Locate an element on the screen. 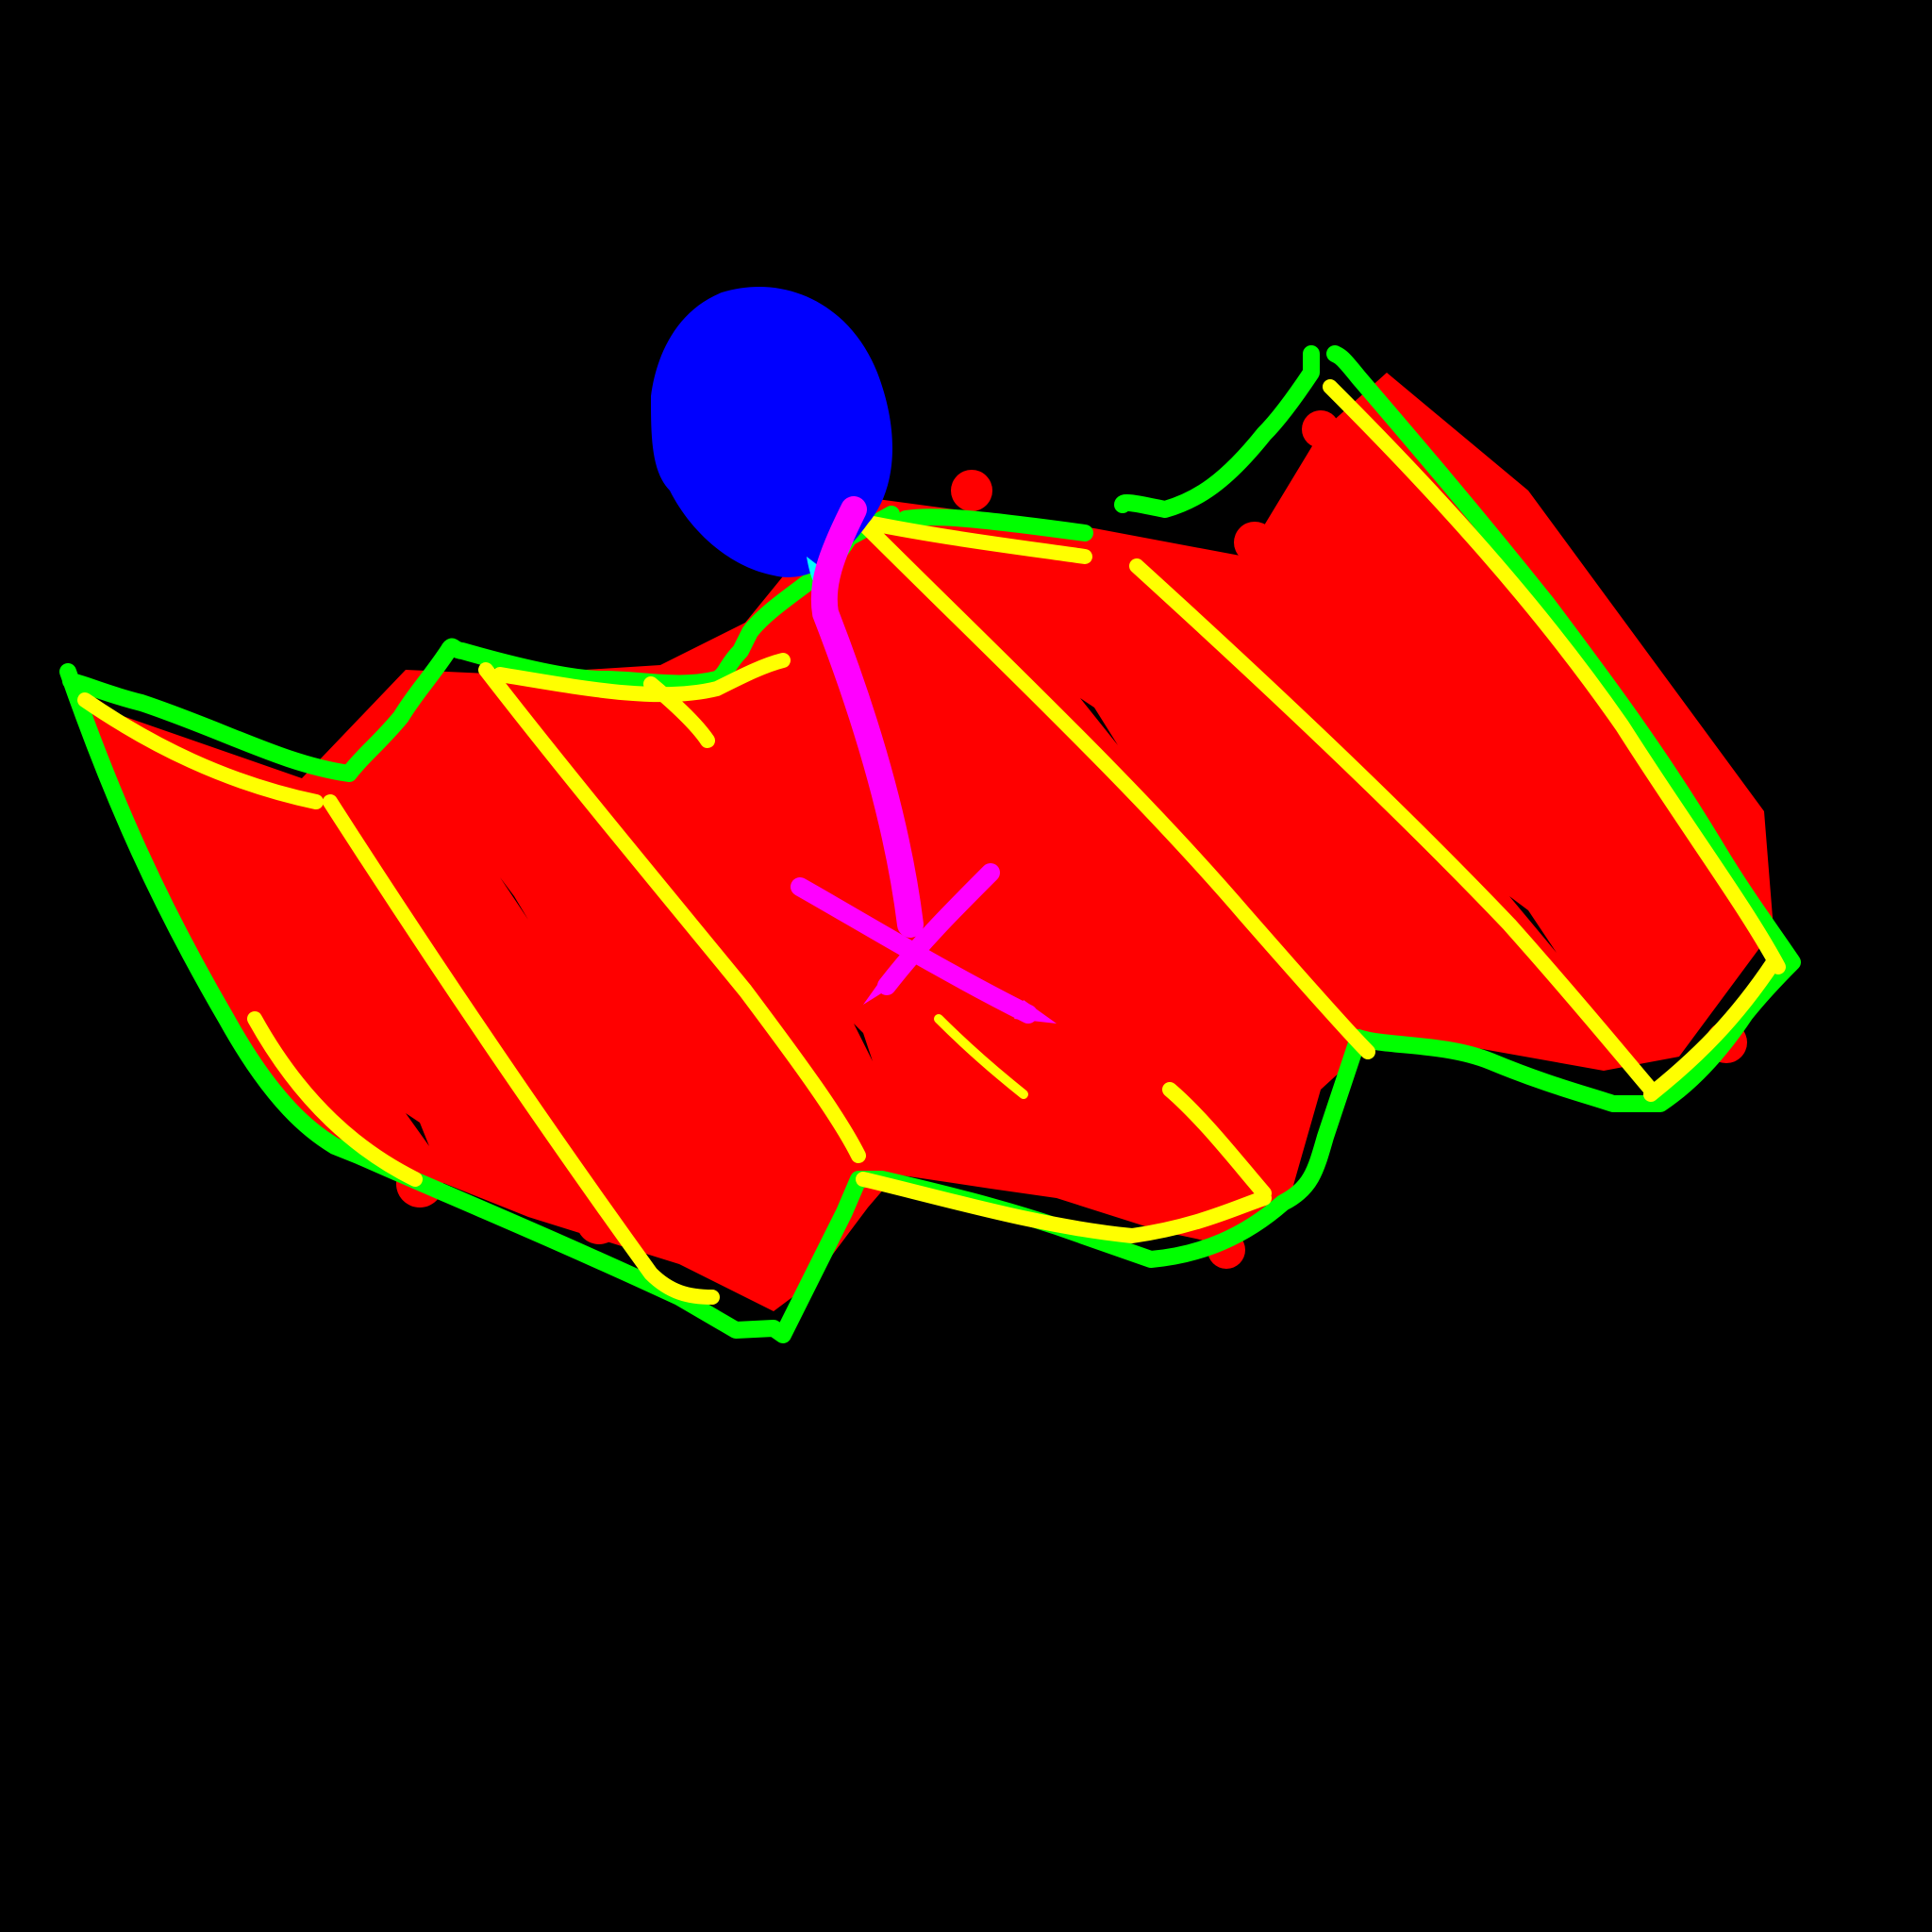 This screenshot has height=1932, width=1932. pin-icon is located at coordinates (788, 612).